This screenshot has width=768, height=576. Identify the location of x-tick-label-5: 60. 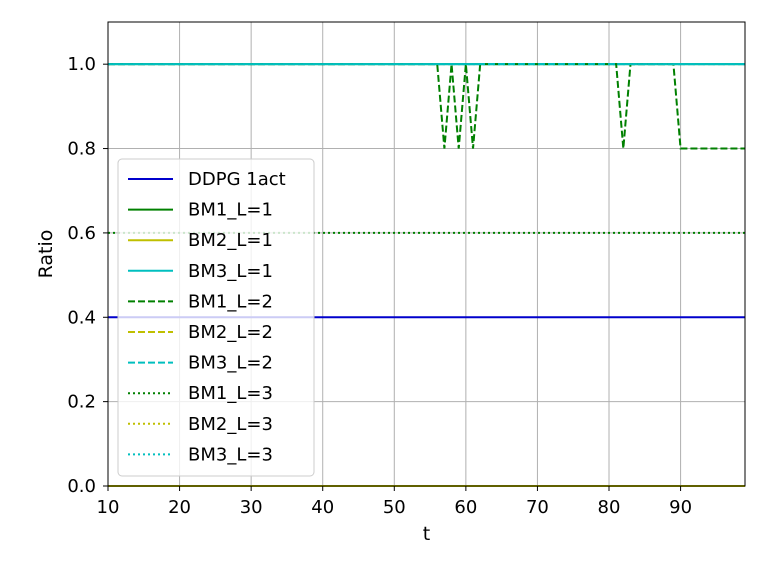
(465, 507).